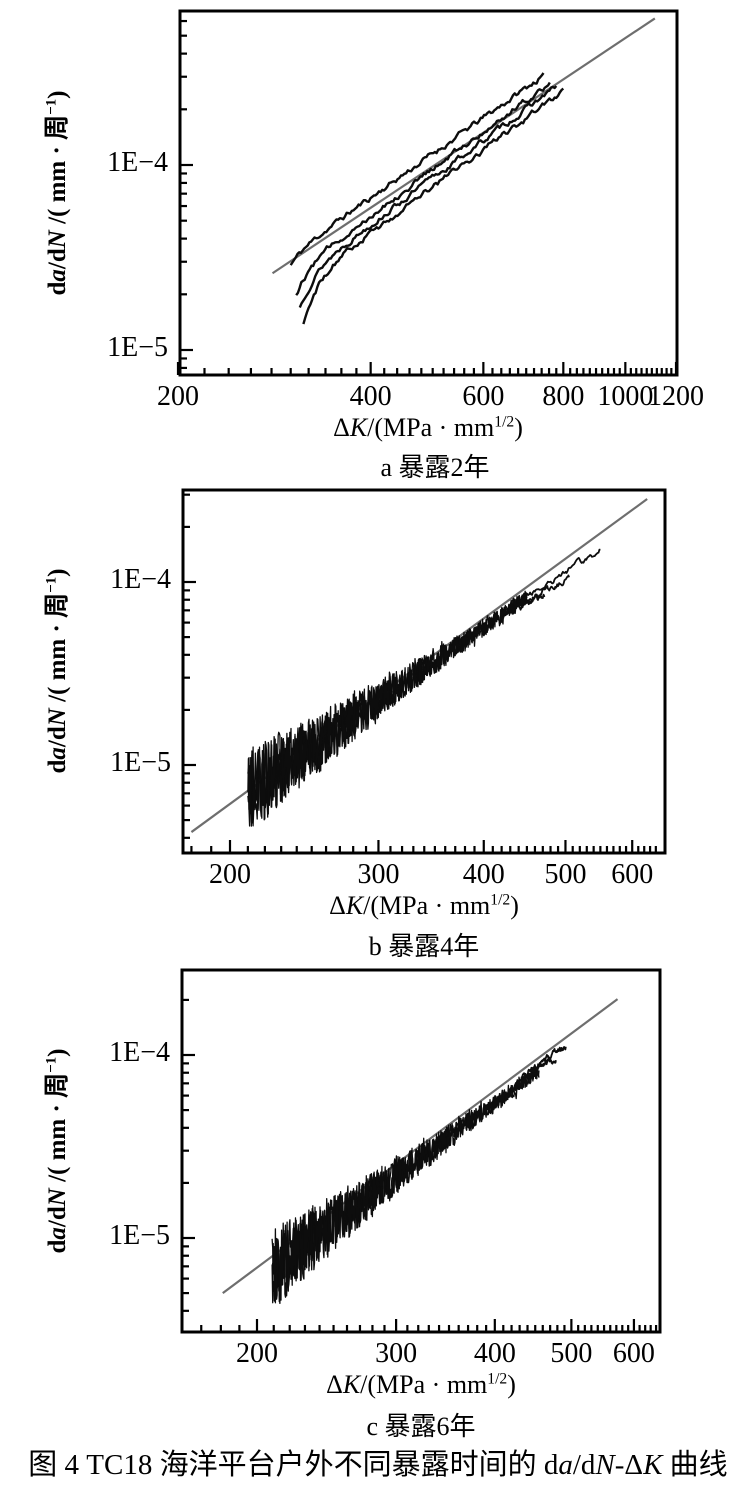 Image resolution: width=756 pixels, height=1487 pixels. I want to click on label-part: 曲线, so click(695, 1465).